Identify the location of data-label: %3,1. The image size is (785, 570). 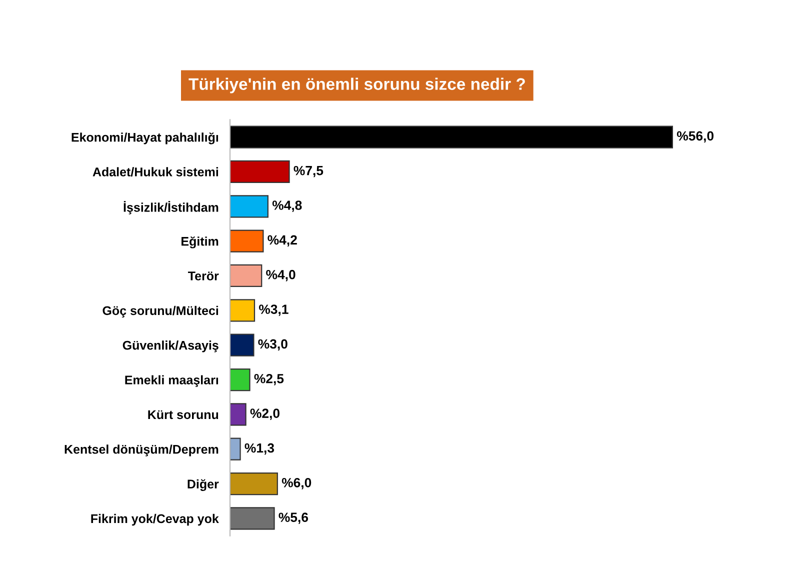
(273, 310).